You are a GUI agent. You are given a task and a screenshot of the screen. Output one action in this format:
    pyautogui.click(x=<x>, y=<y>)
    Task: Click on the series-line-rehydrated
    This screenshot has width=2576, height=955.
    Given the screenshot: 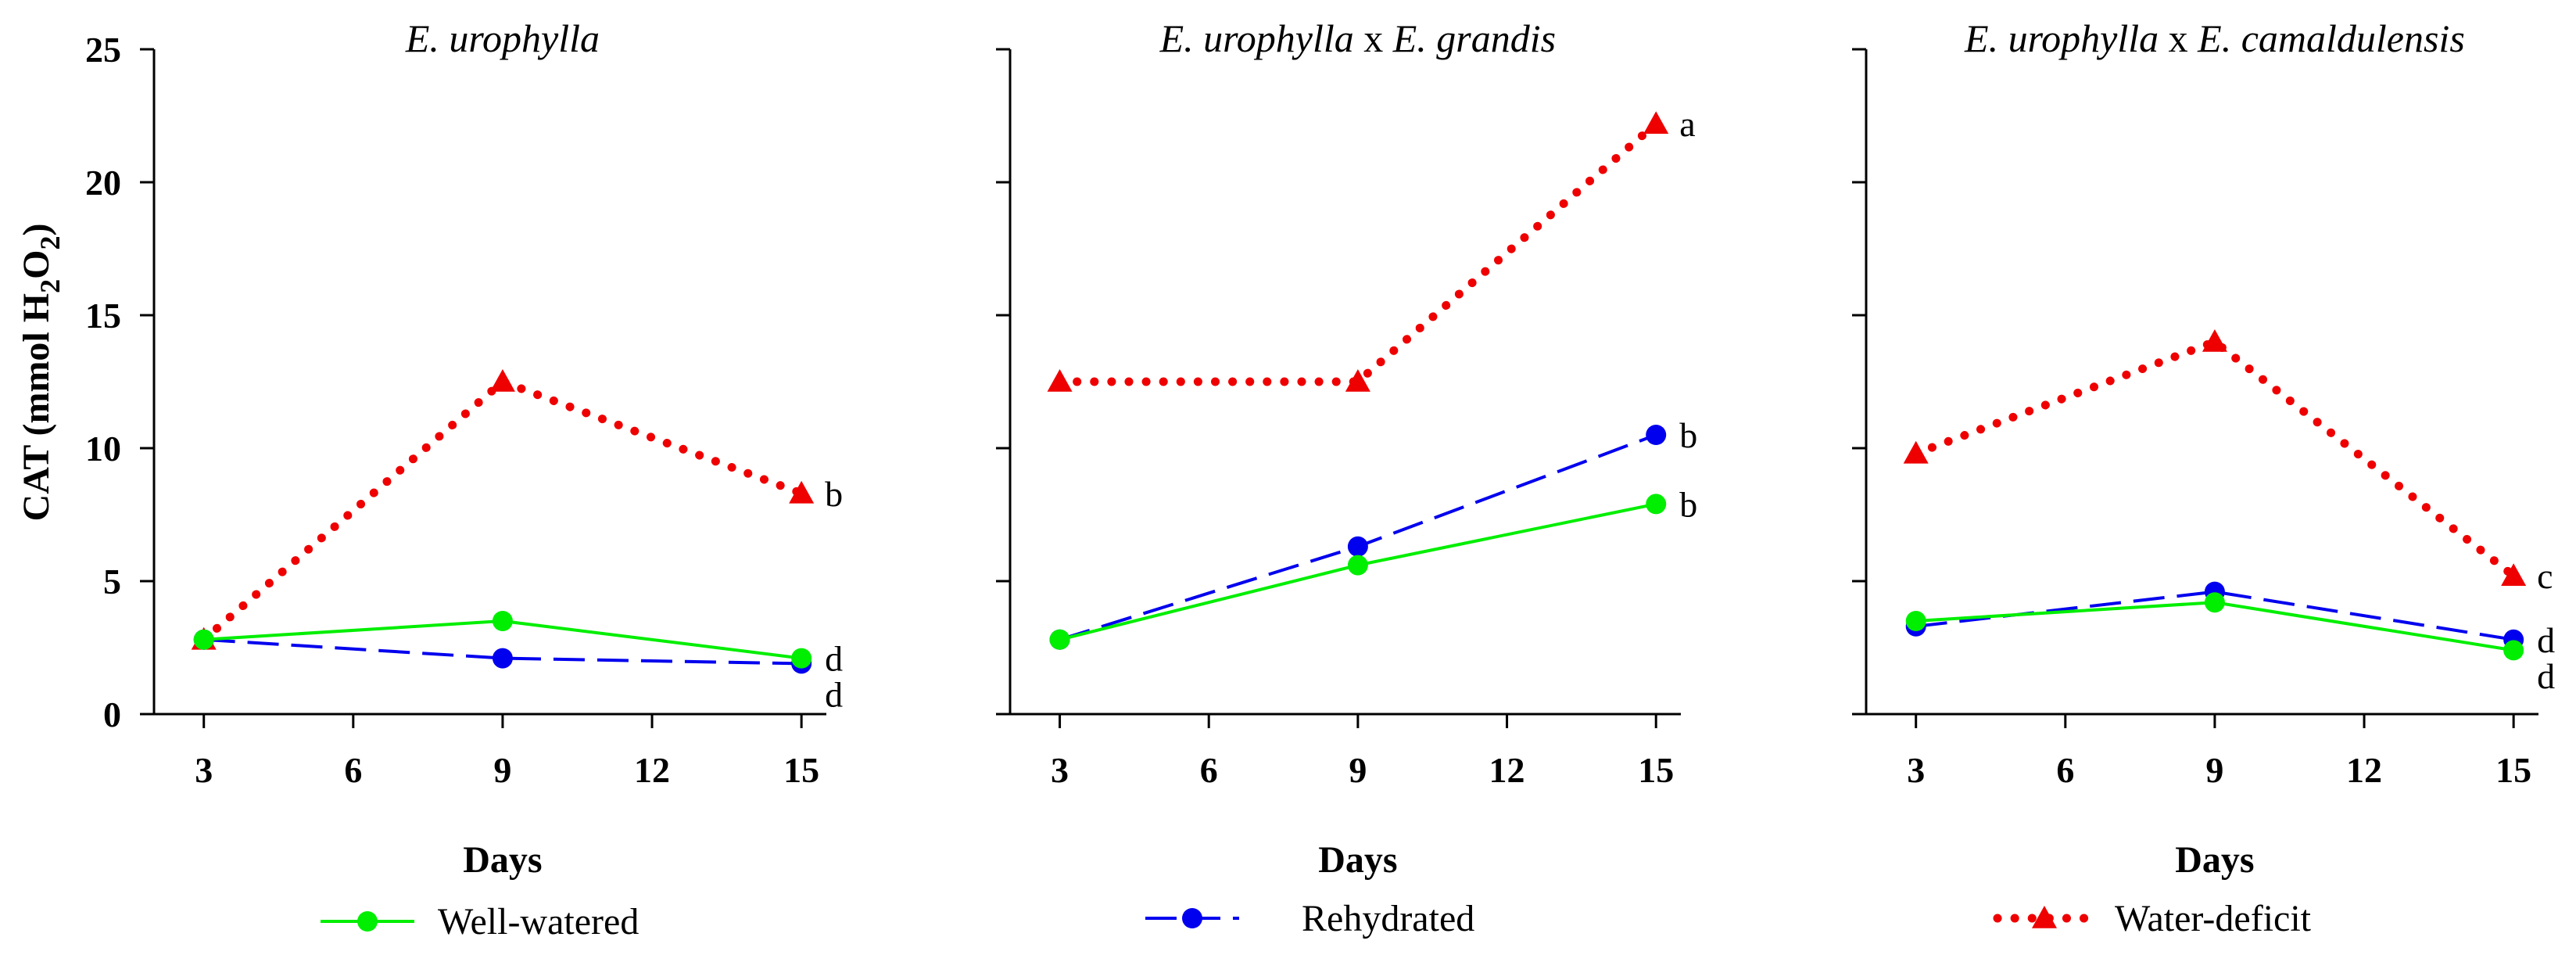 What is the action you would take?
    pyautogui.click(x=502, y=652)
    